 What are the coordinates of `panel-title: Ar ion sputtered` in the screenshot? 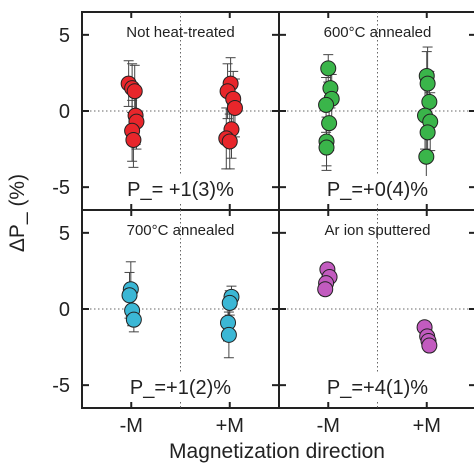 It's located at (378, 230).